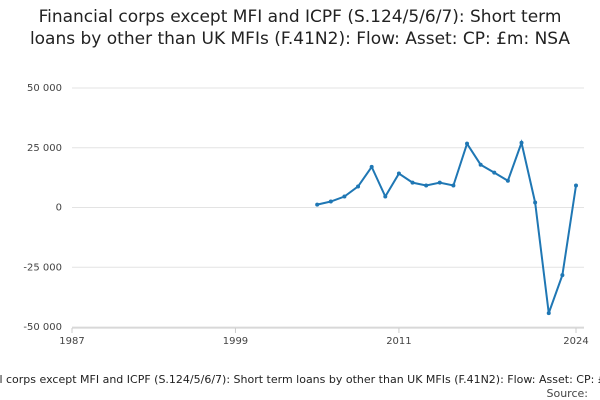 The image size is (600, 400). I want to click on y-tick-label: 0, so click(59, 208).